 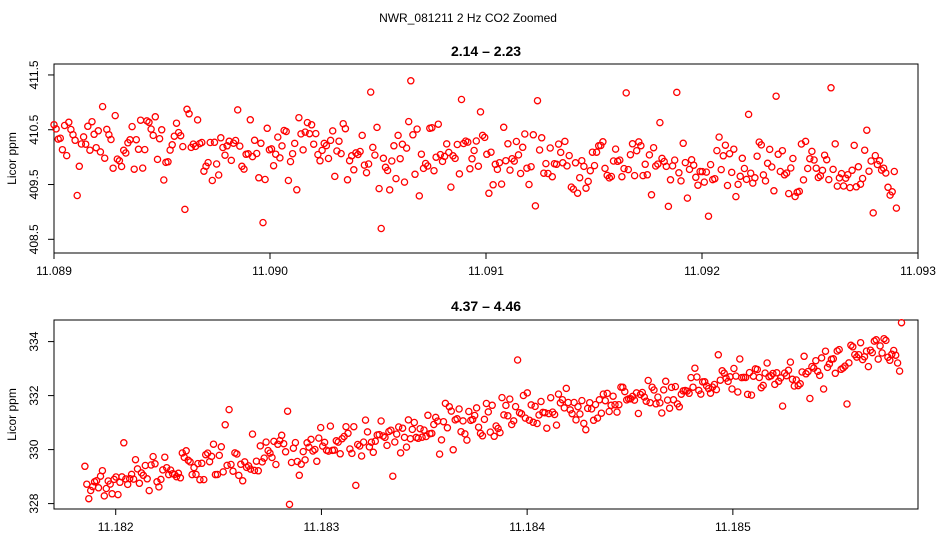 I want to click on x-tick-label: 11.092, so click(x=702, y=271).